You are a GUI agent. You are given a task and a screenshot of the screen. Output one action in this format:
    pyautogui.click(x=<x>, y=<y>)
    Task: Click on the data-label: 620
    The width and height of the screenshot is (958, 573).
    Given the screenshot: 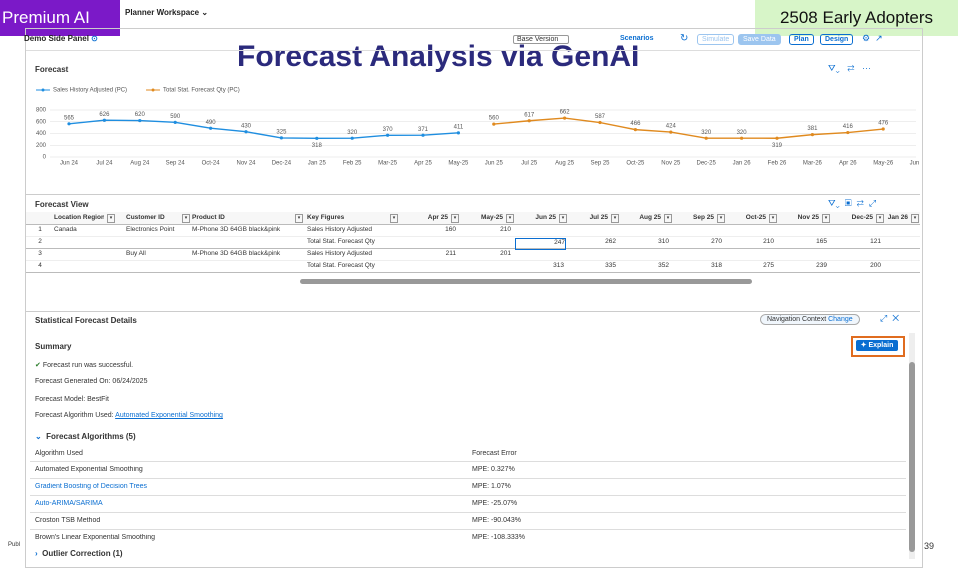 What is the action you would take?
    pyautogui.click(x=140, y=115)
    